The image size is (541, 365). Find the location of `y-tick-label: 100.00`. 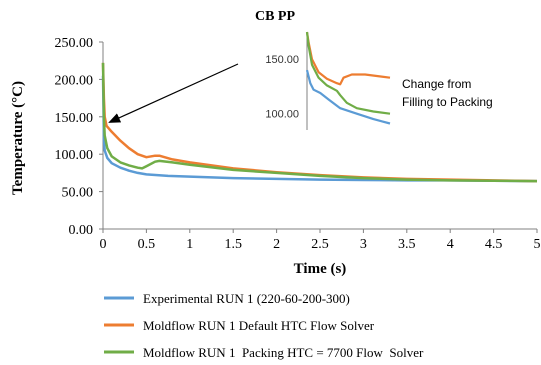

y-tick-label: 100.00 is located at coordinates (74, 155).